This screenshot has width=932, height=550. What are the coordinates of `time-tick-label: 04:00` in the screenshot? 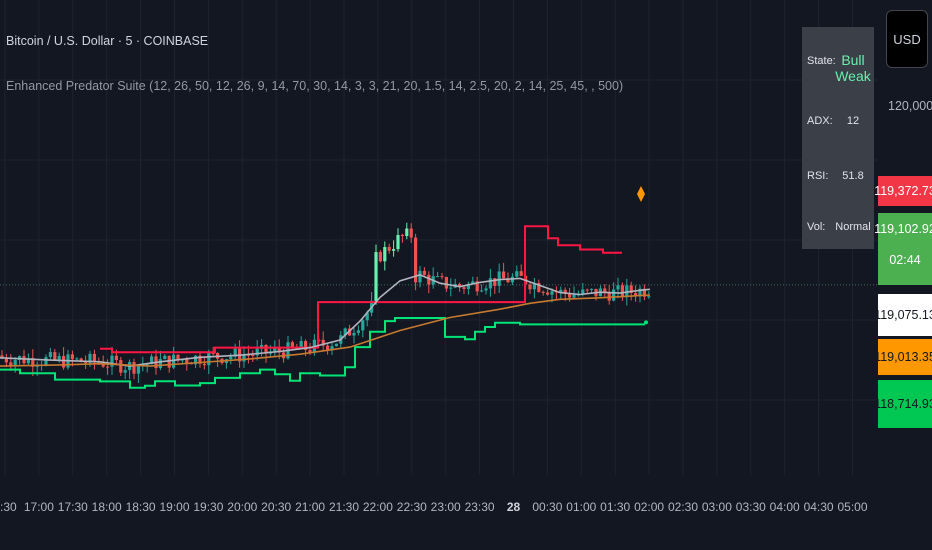 It's located at (784, 507).